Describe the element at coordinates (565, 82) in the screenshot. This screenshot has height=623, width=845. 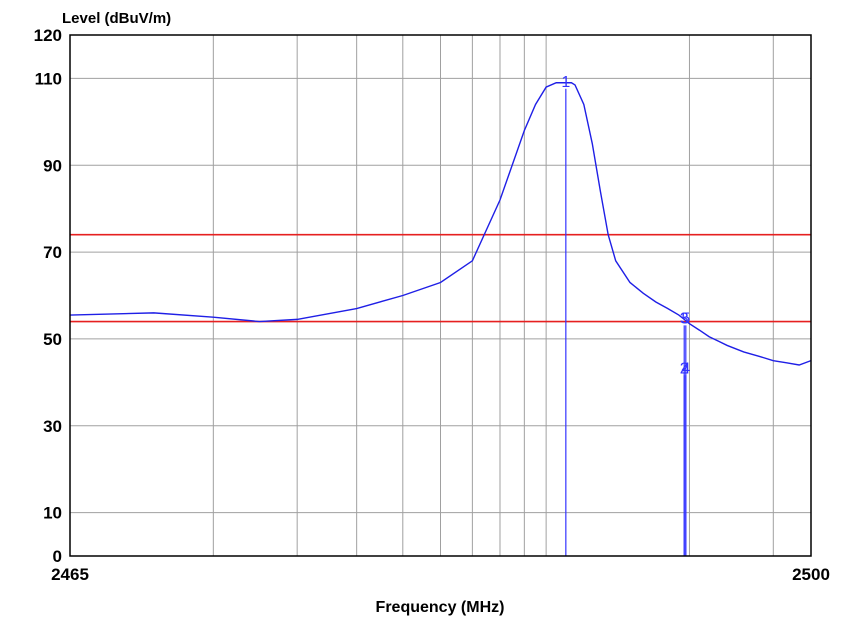
I see `marker-1-label: 1` at that location.